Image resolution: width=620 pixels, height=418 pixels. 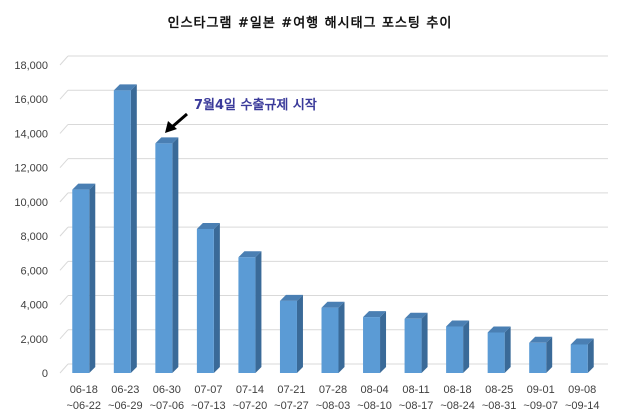 I want to click on x-tick-label: 07-07, so click(x=208, y=390).